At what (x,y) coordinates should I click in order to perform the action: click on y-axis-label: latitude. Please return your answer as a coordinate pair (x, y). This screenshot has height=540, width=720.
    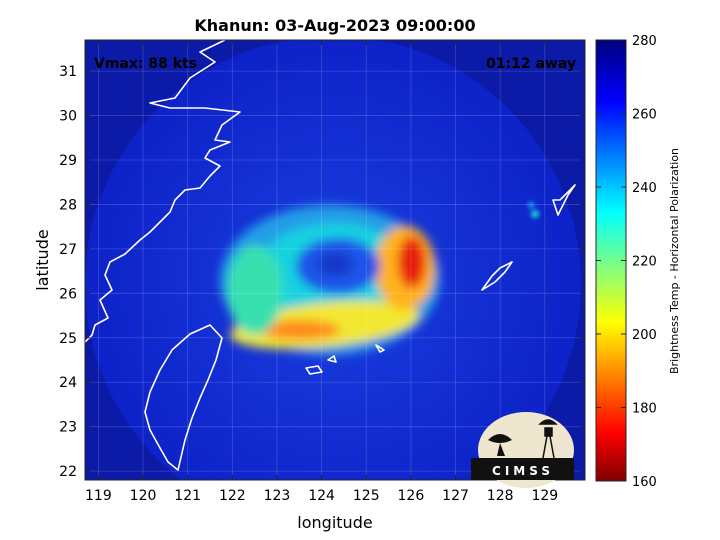
    Looking at the image, I should click on (42, 259).